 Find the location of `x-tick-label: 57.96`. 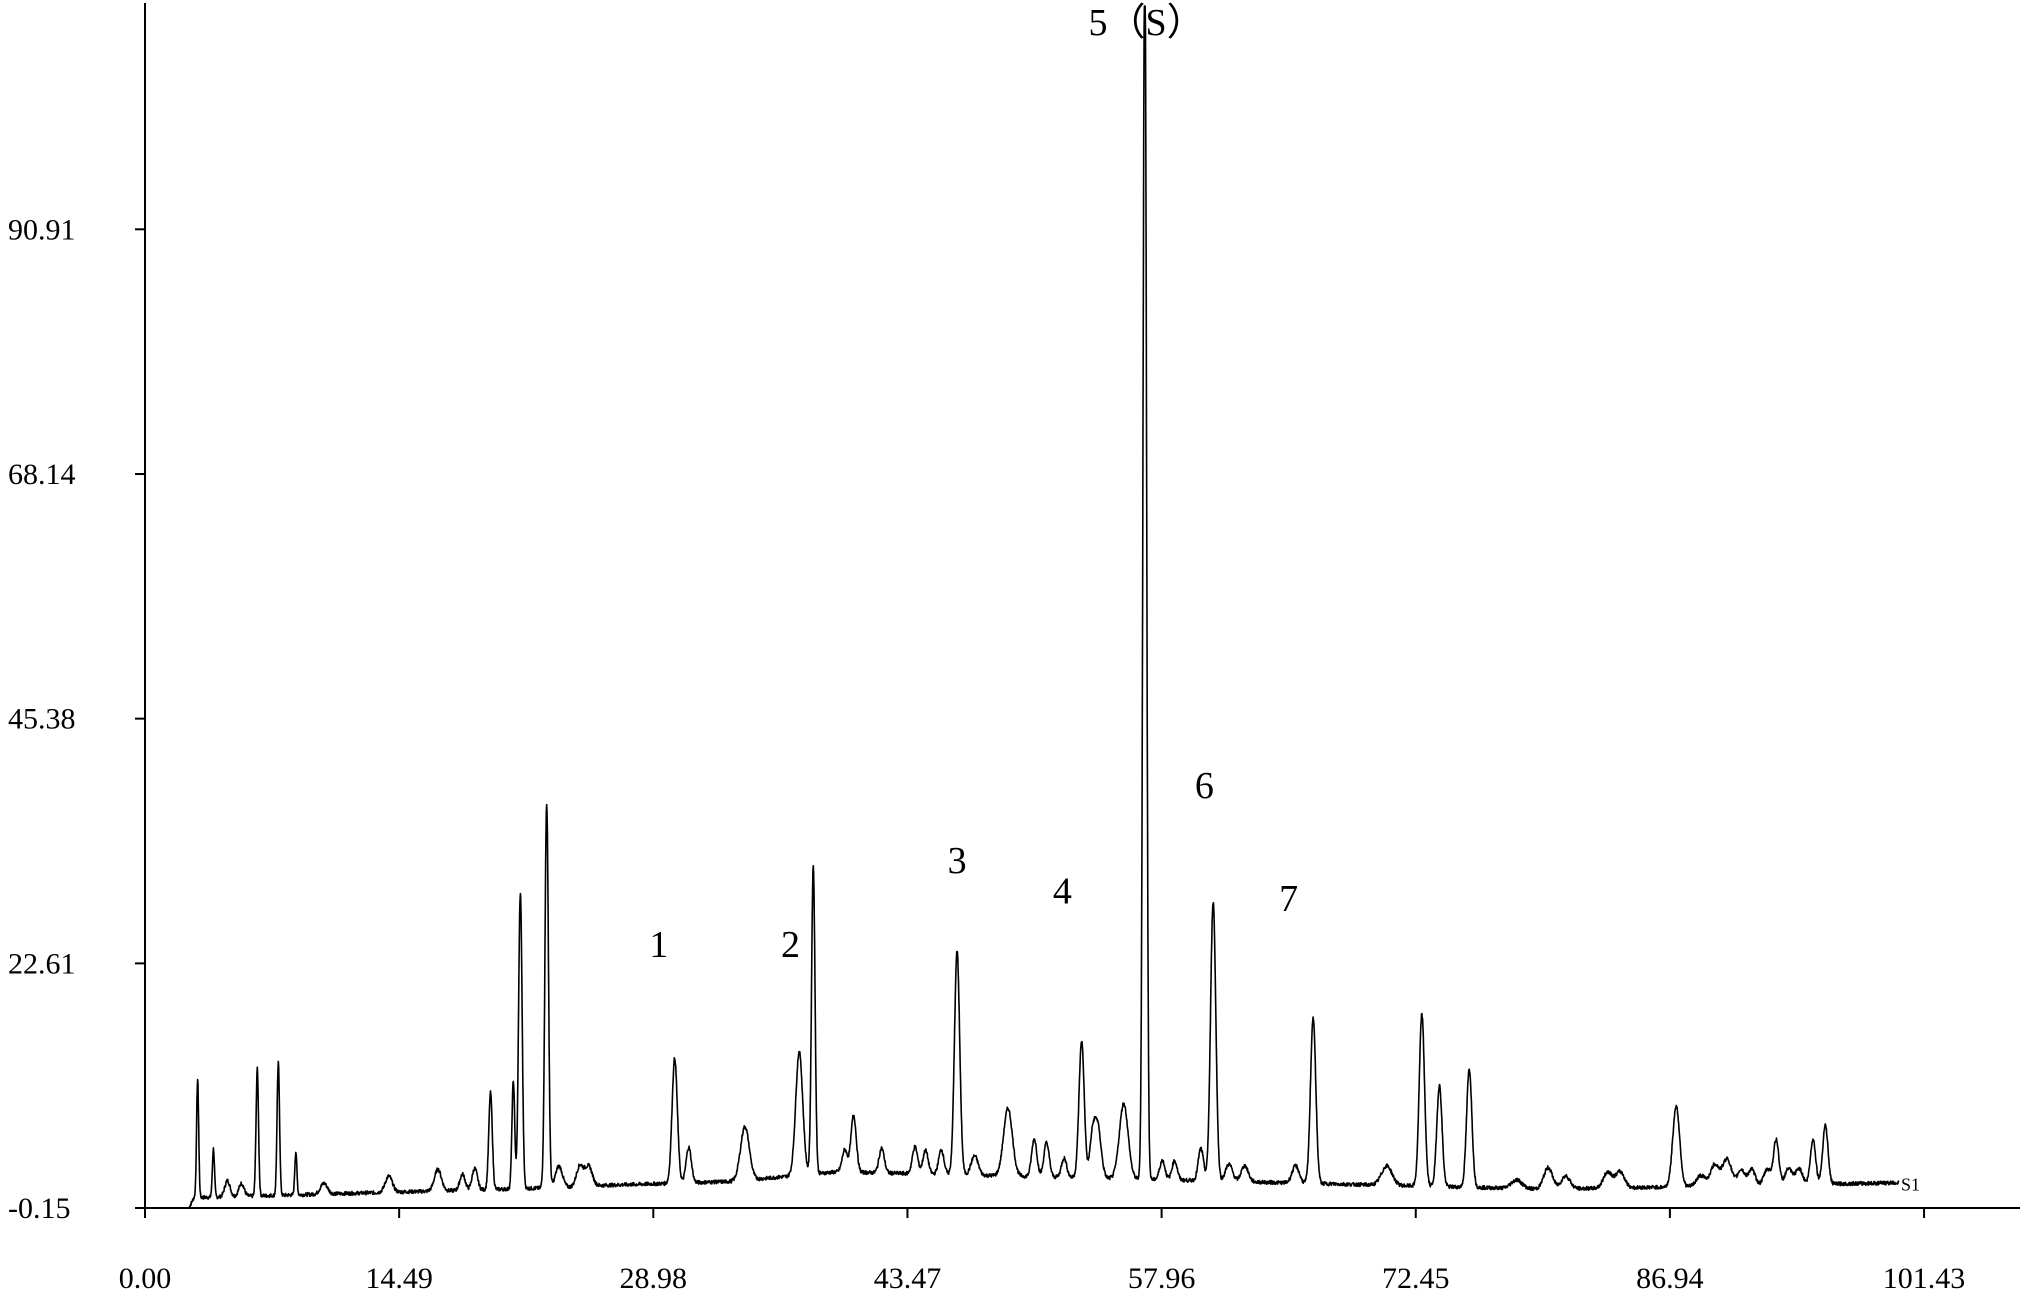

x-tick-label: 57.96 is located at coordinates (1162, 1278).